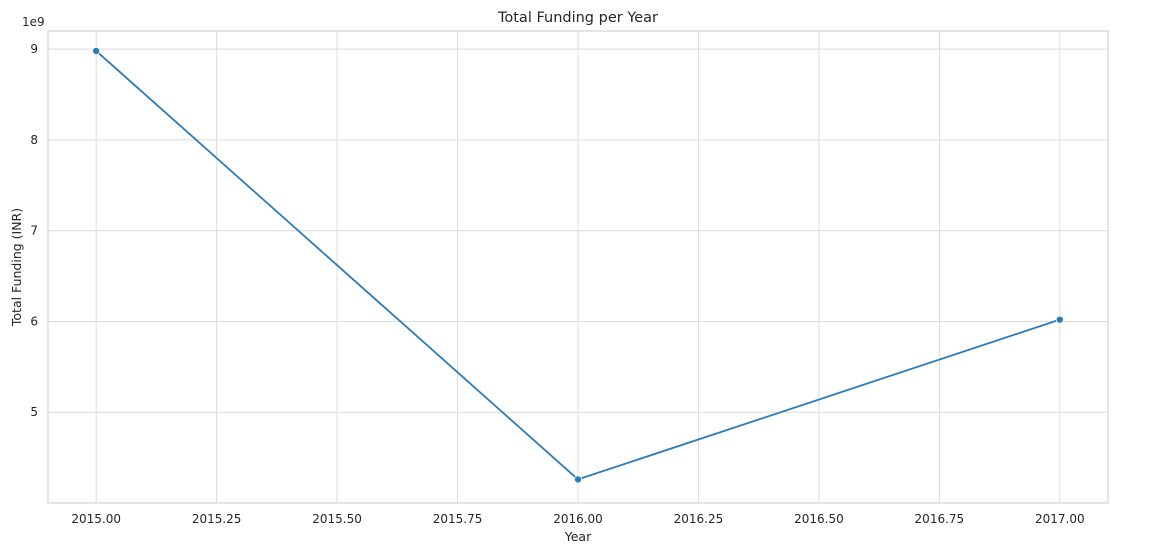 This screenshot has height=557, width=1167. What do you see at coordinates (33, 22) in the screenshot?
I see `y-axis-offset-label: 1e9` at bounding box center [33, 22].